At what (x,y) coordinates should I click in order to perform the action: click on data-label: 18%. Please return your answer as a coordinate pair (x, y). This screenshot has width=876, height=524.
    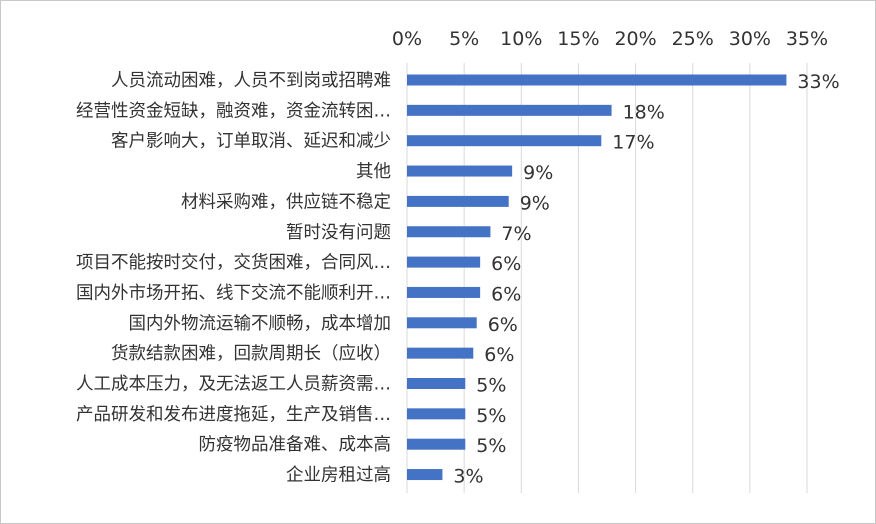
    Looking at the image, I should click on (644, 112).